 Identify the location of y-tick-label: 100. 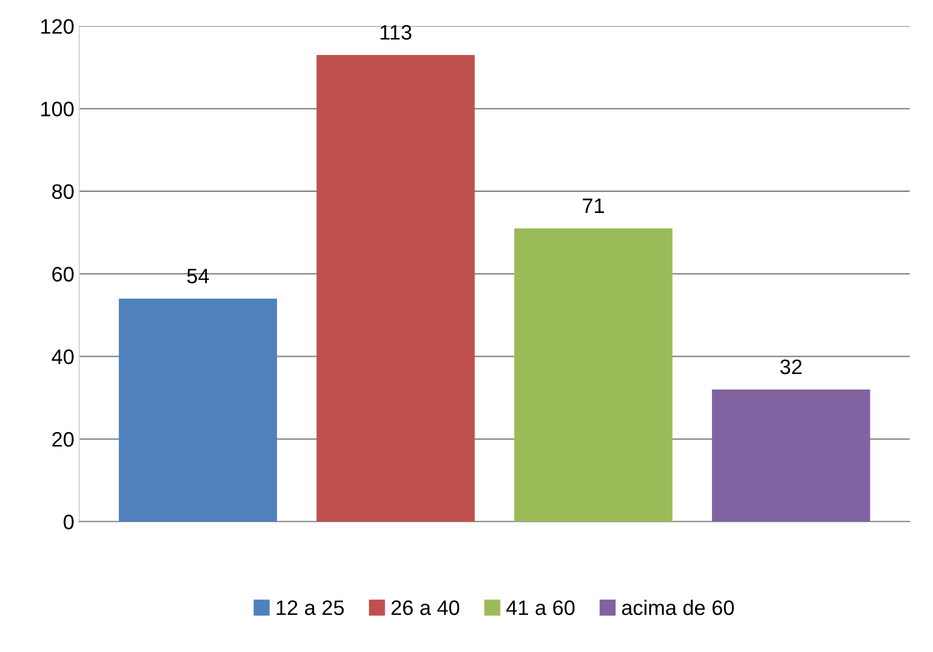
(57, 109).